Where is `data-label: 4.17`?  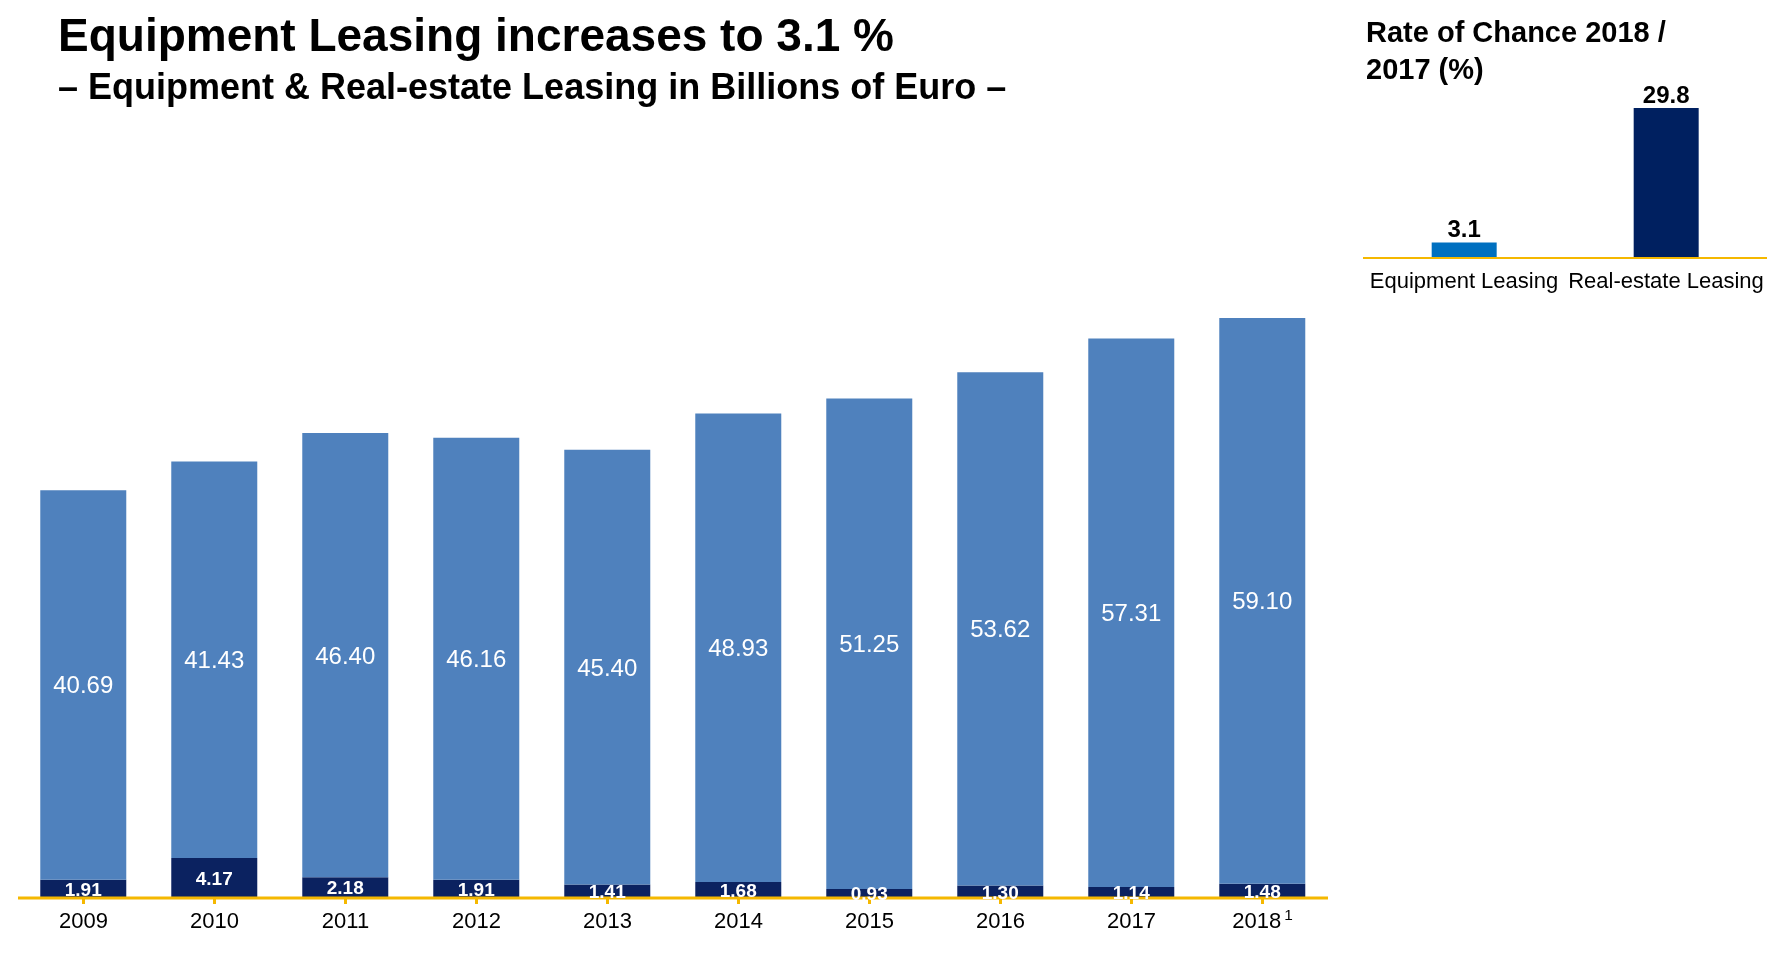 data-label: 4.17 is located at coordinates (214, 878).